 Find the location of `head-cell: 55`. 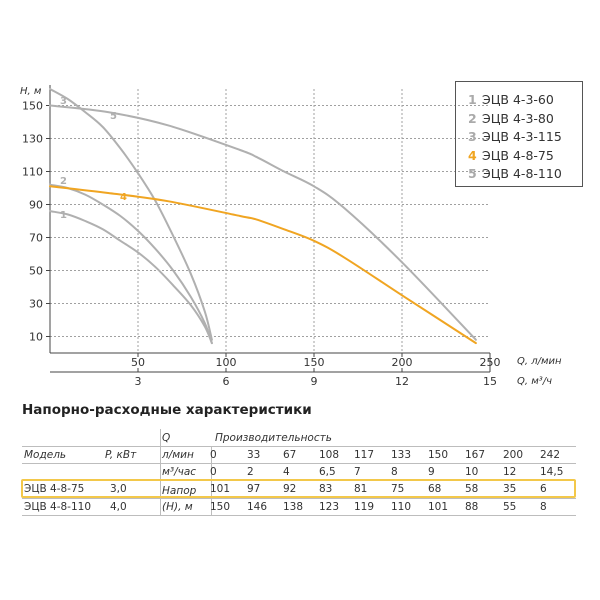

head-cell: 55 is located at coordinates (510, 507).